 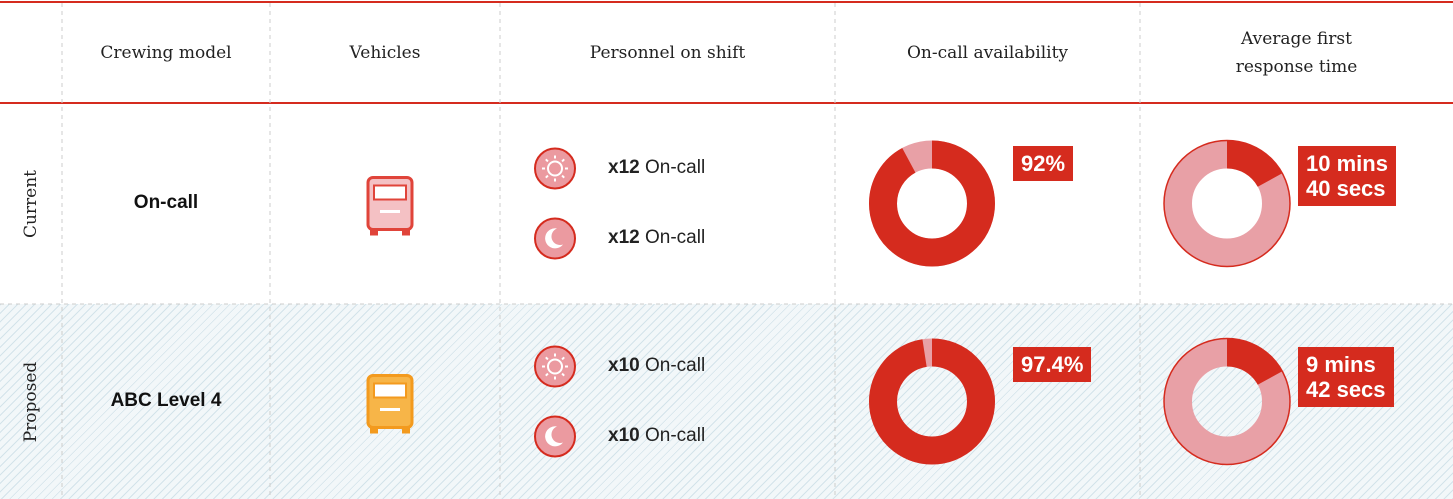 I want to click on column-header: Vehicles, so click(x=385, y=53).